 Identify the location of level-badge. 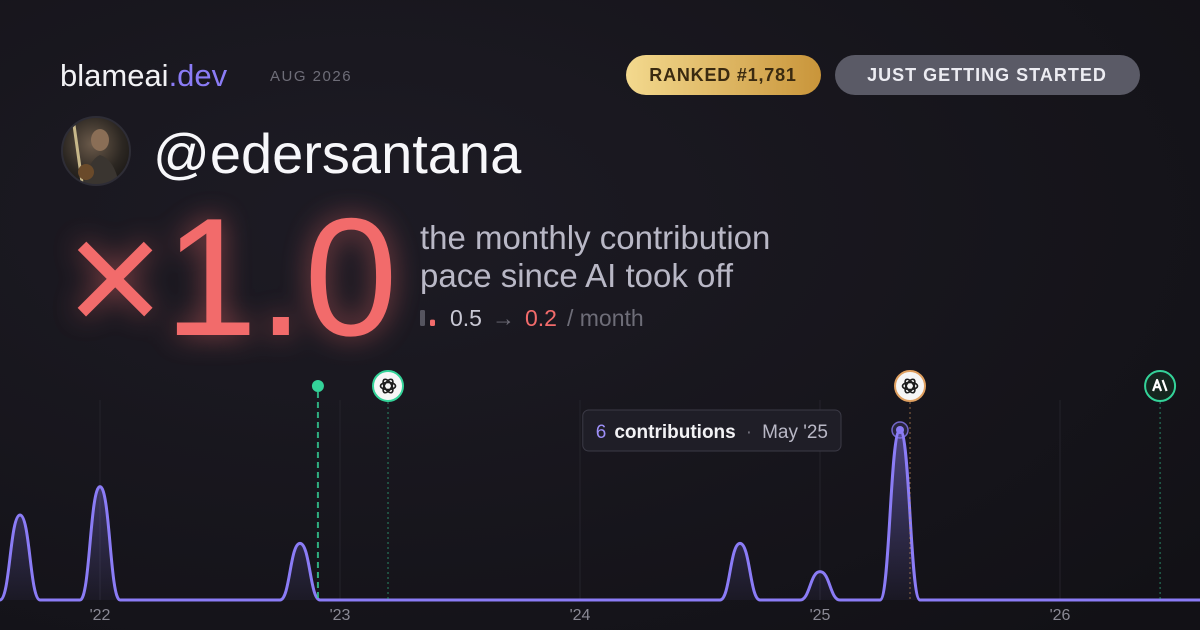
(987, 75).